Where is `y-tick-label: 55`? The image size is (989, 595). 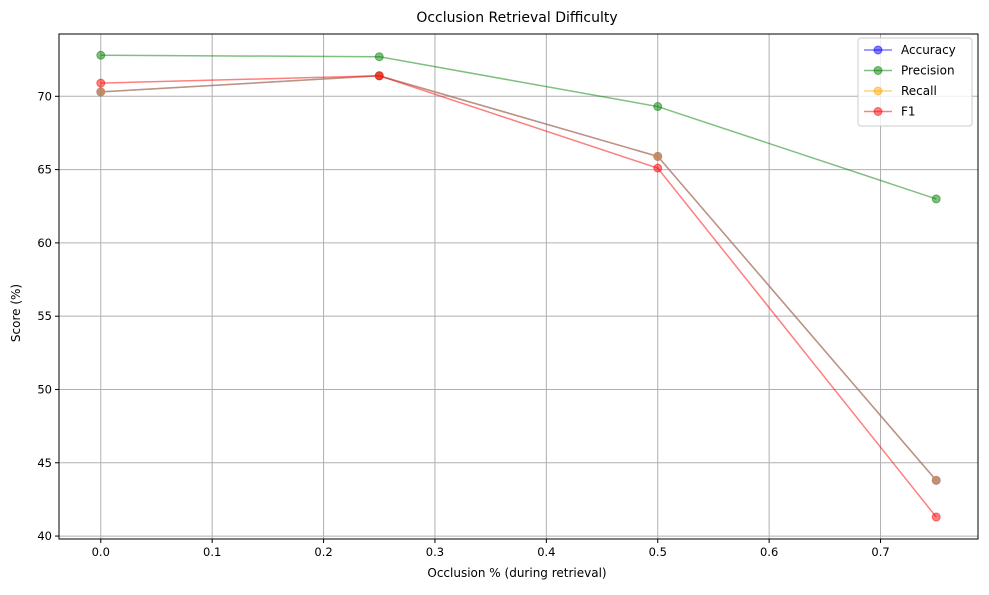
y-tick-label: 55 is located at coordinates (44, 316).